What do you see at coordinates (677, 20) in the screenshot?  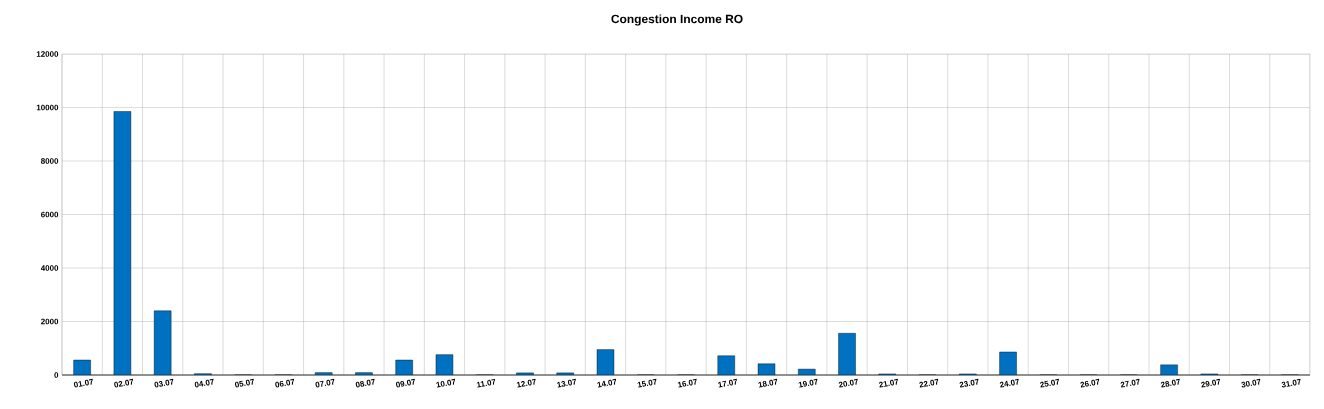 I see `chart-title: Congestion Income RO` at bounding box center [677, 20].